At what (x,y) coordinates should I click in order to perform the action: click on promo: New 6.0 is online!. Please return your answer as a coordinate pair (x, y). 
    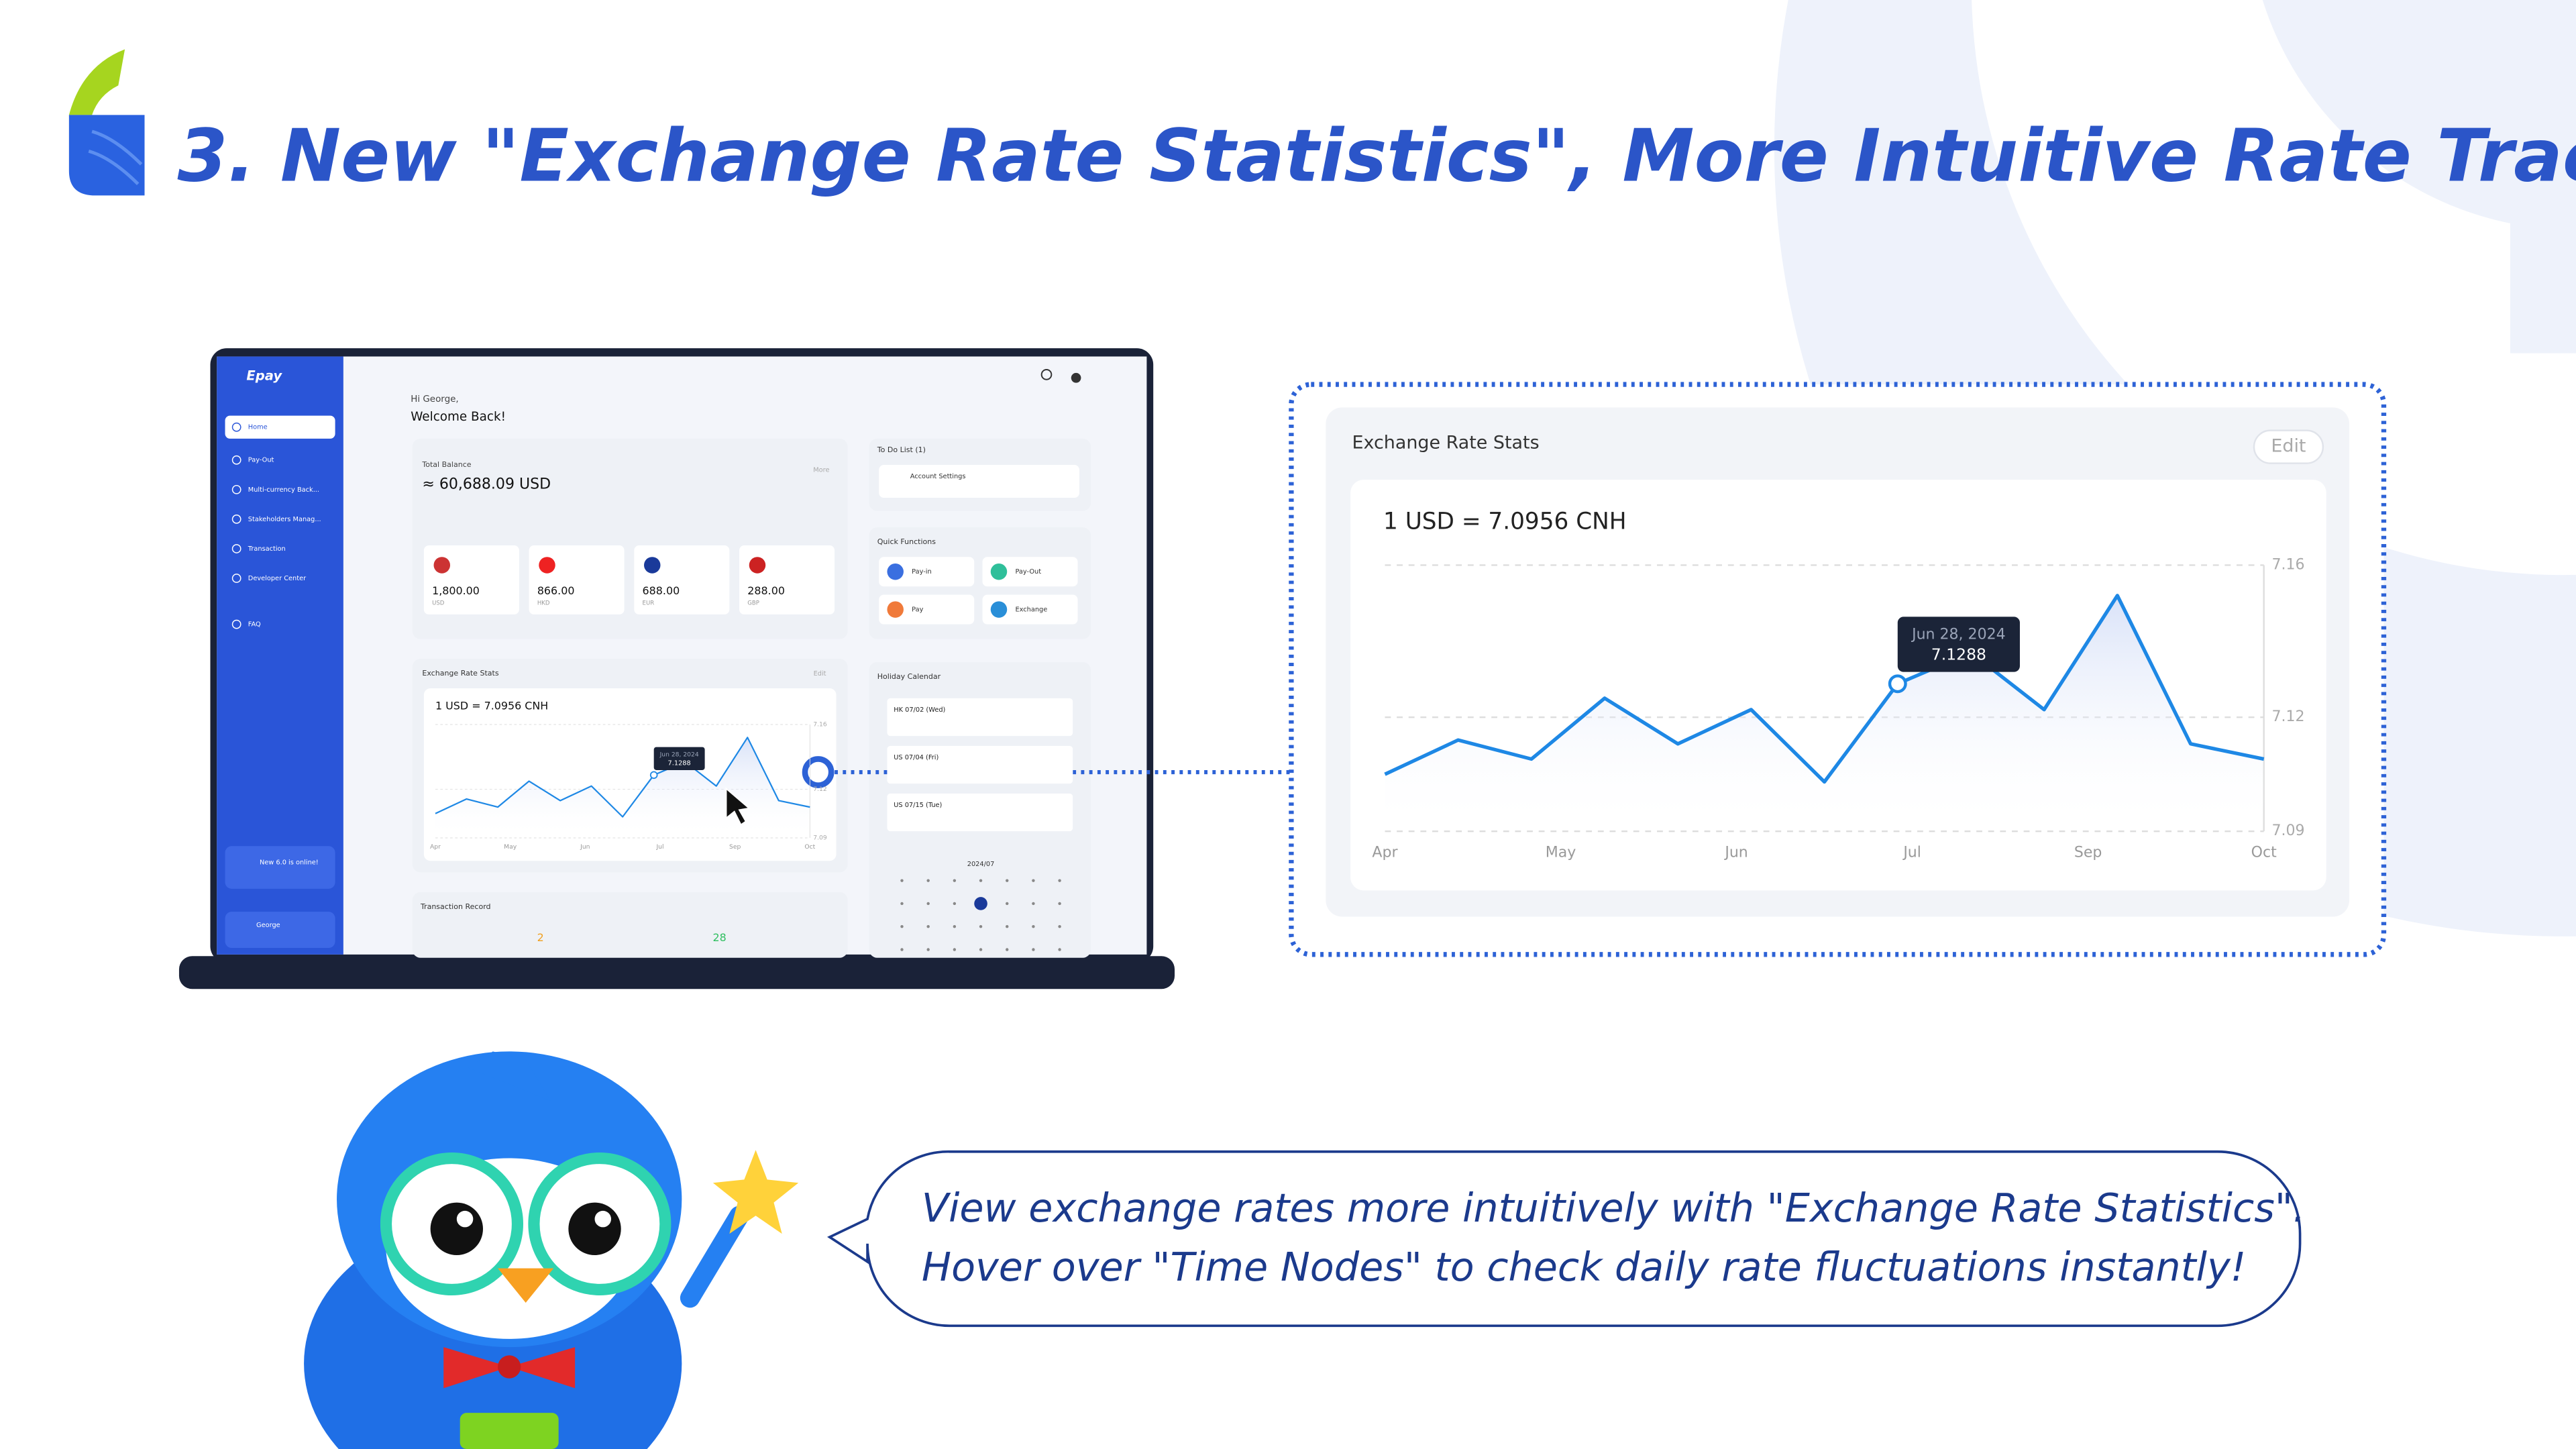
    Looking at the image, I should click on (289, 863).